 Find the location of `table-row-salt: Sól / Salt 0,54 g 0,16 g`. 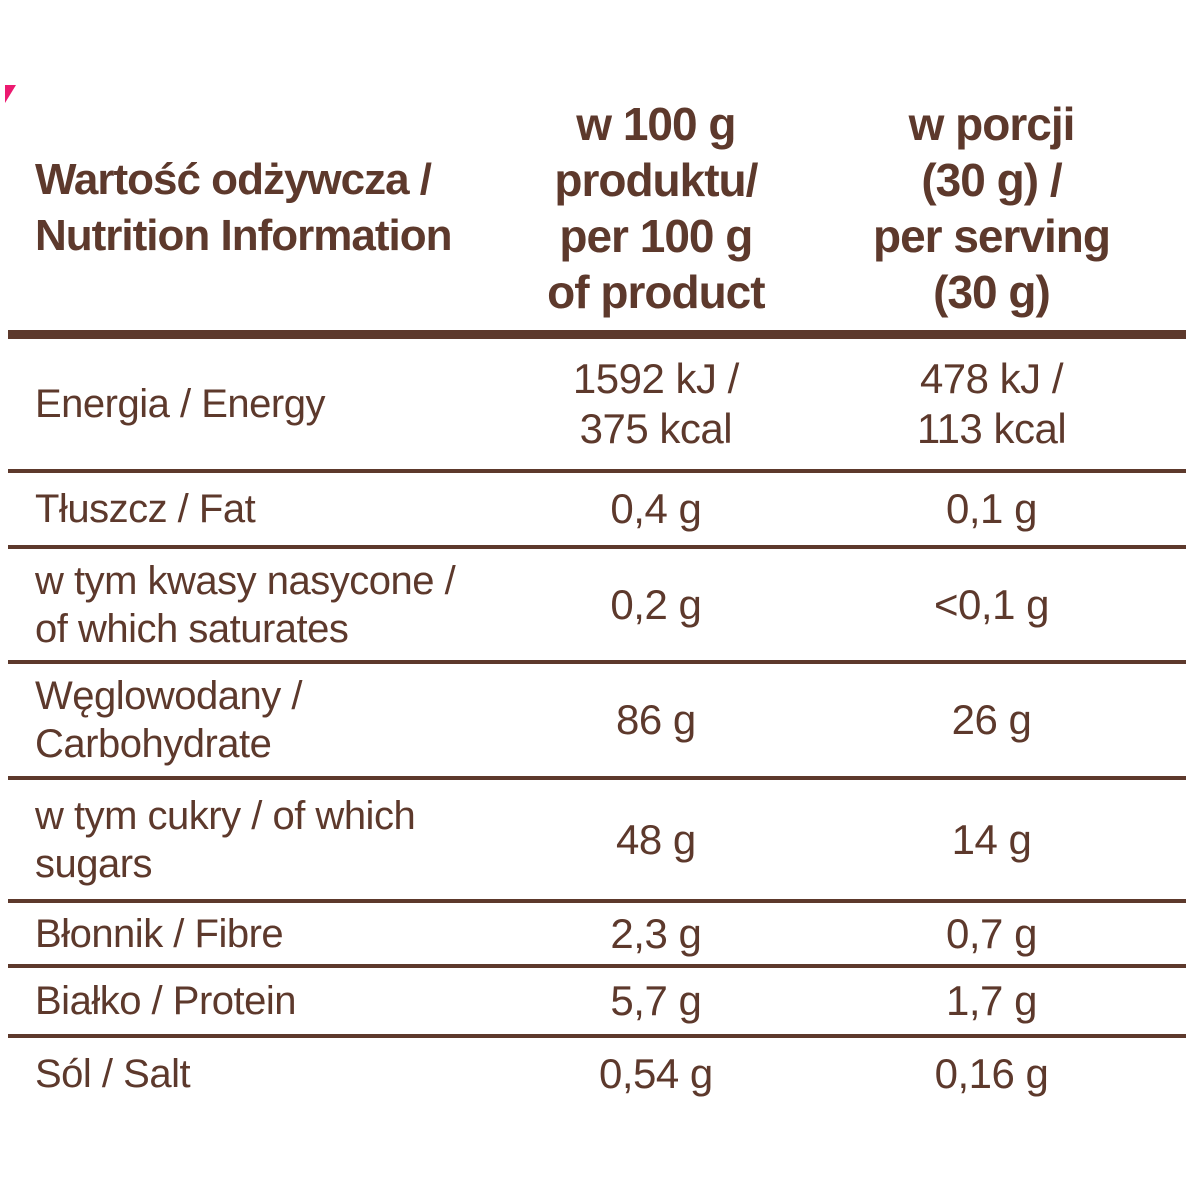

table-row-salt: Sól / Salt 0,54 g 0,16 g is located at coordinates (597, 1074).